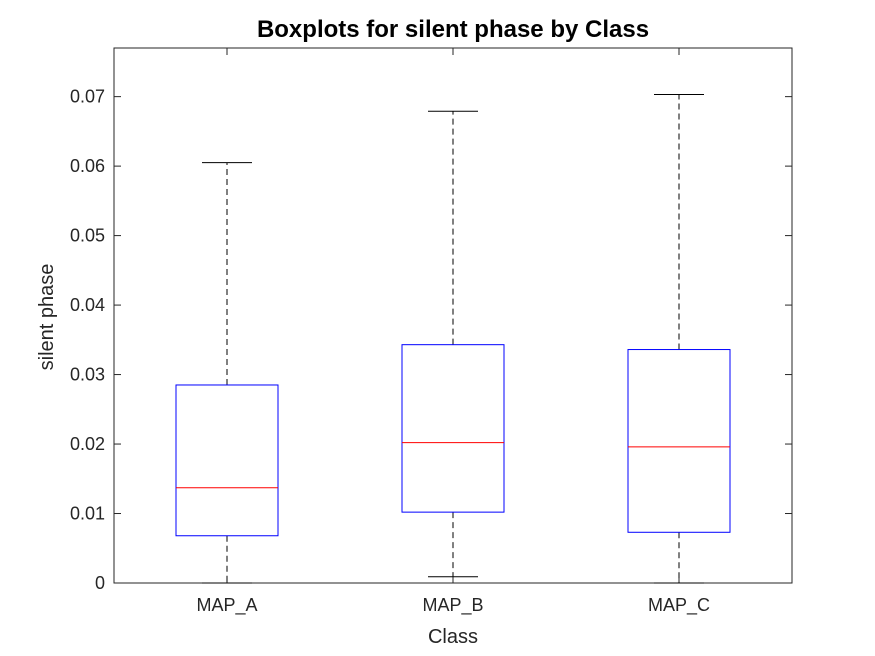 This screenshot has width=875, height=656. Describe the element at coordinates (87, 236) in the screenshot. I see `y-tick-label: 0.05` at that location.